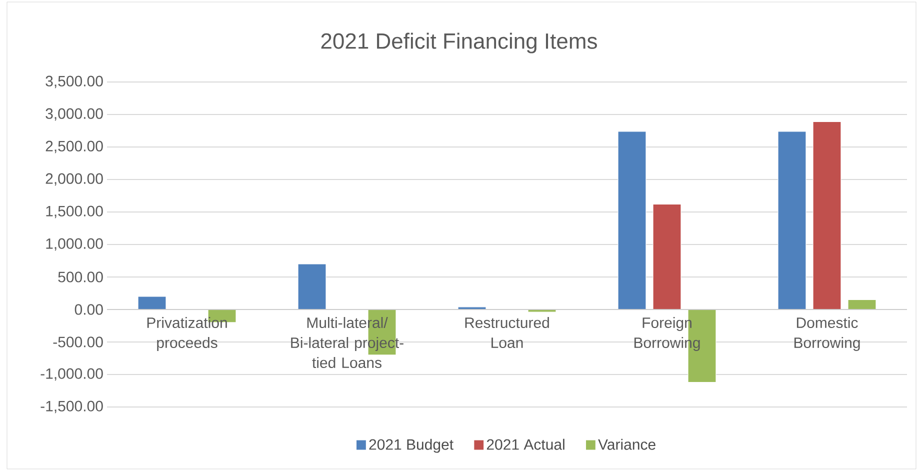  I want to click on legend-label: 2021 Budget, so click(411, 445).